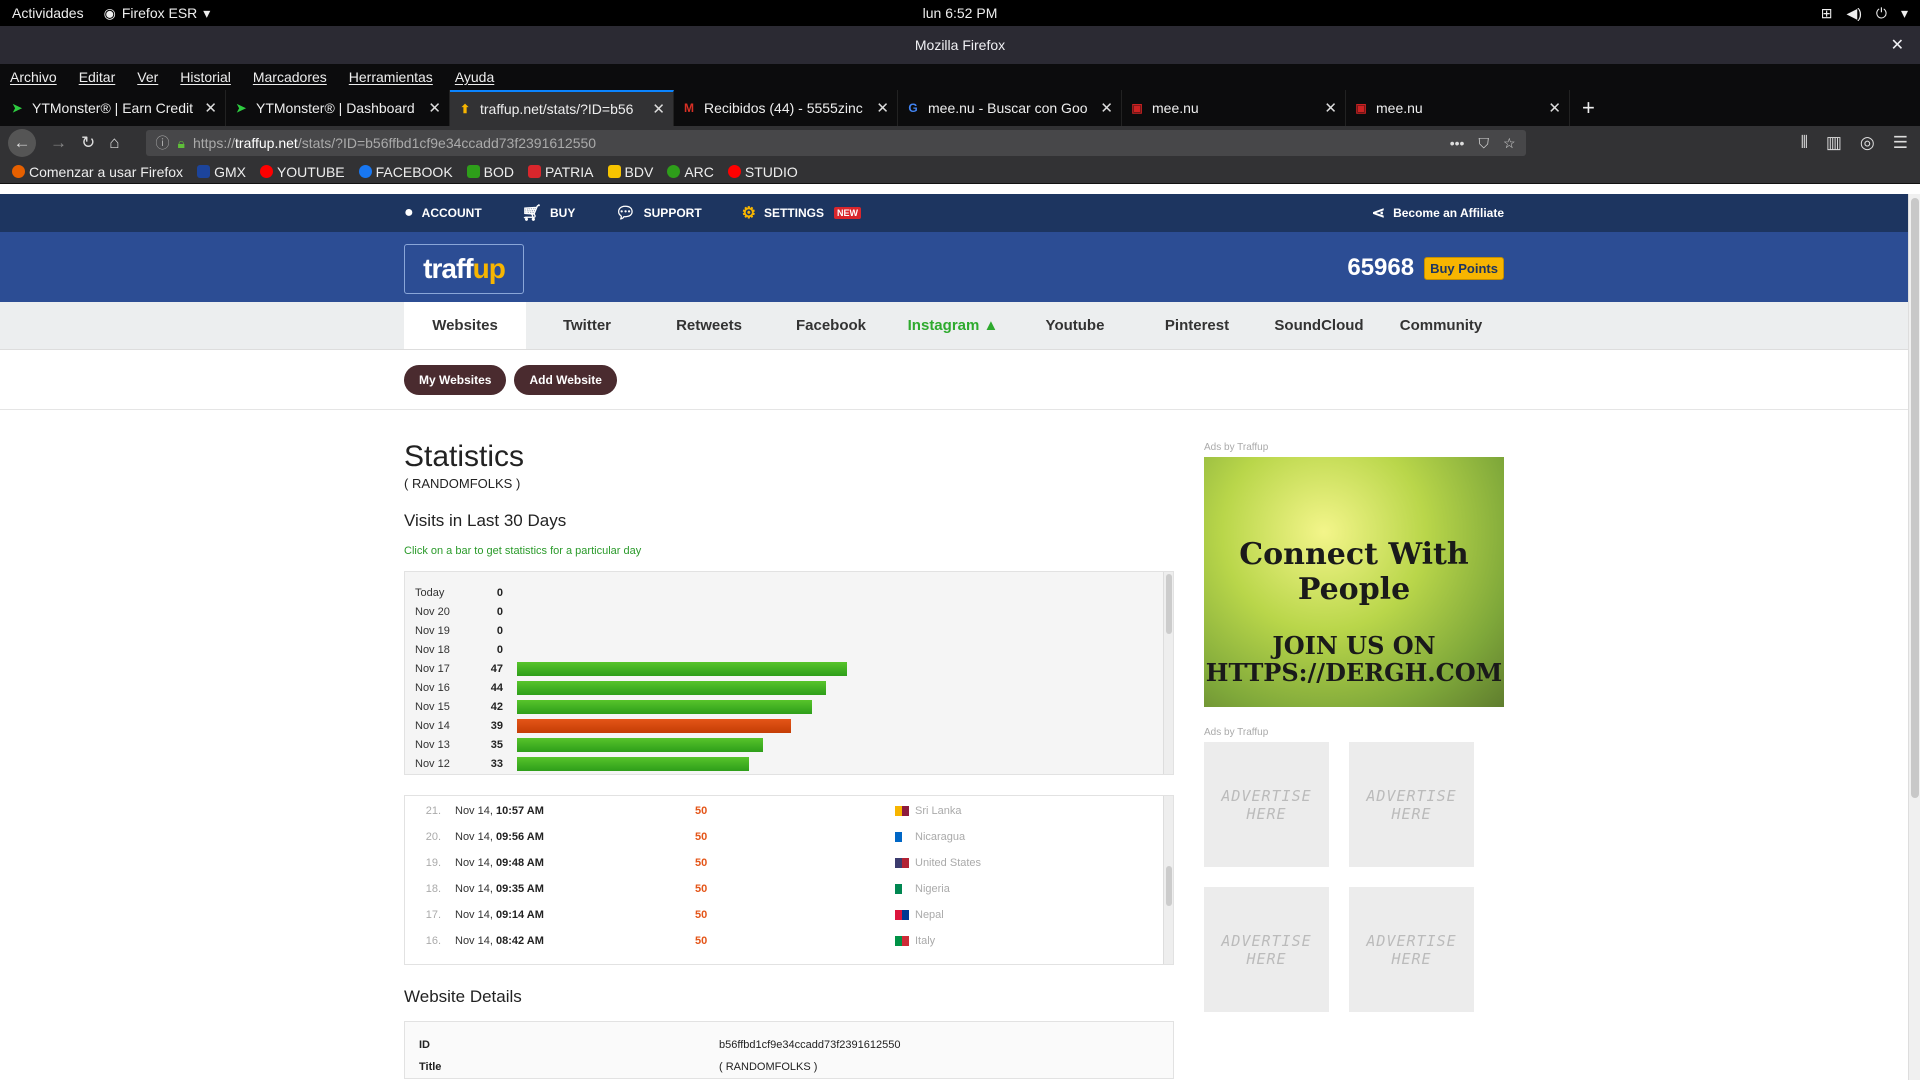 The height and width of the screenshot is (1080, 1920). What do you see at coordinates (1010, 108) in the screenshot?
I see `tab-google-search: G mee.nu - Buscar con Goo ✕` at bounding box center [1010, 108].